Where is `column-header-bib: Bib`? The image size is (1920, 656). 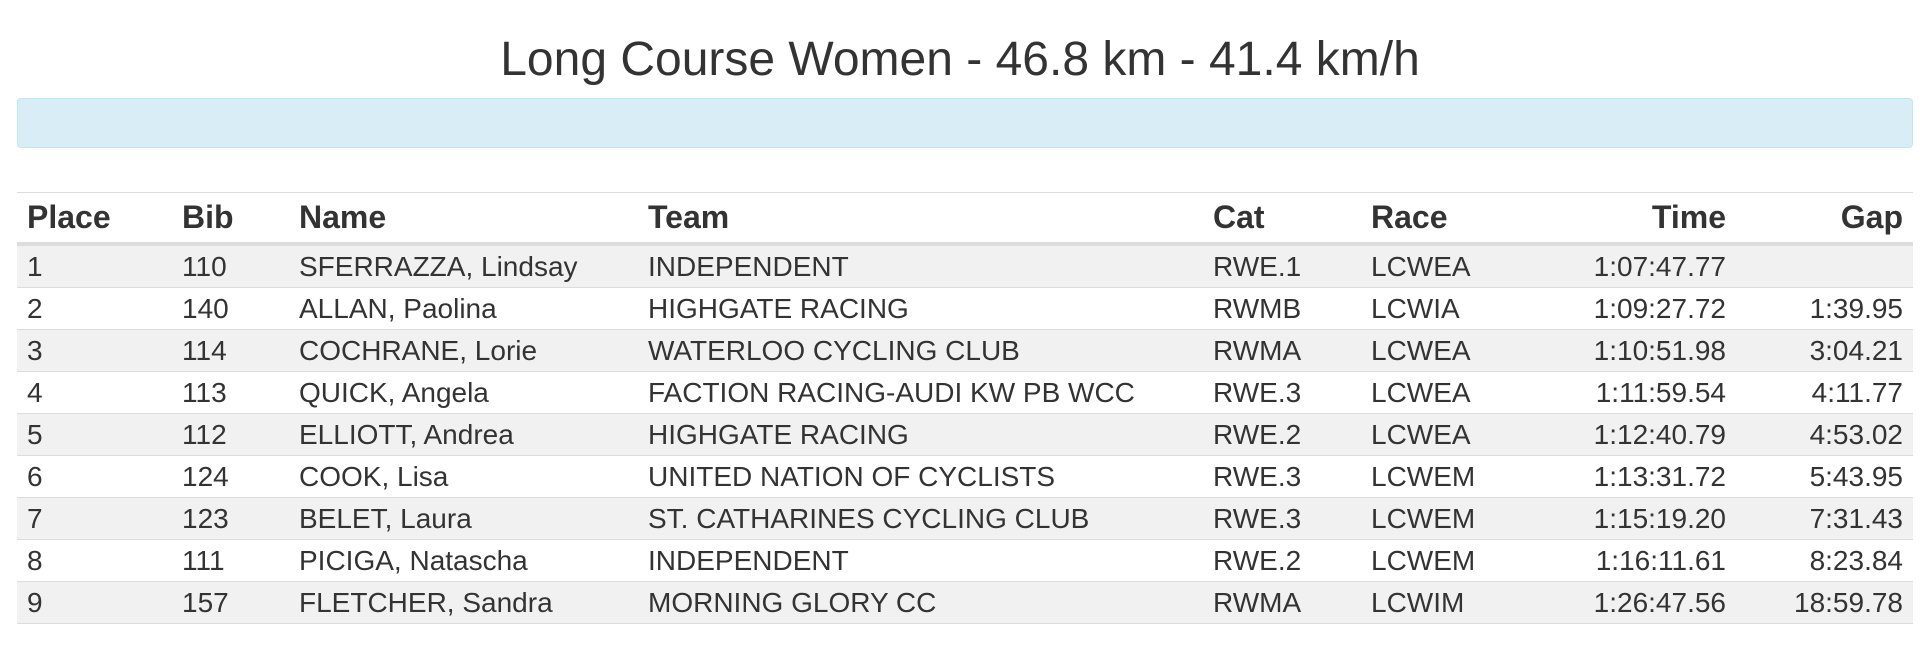
column-header-bib: Bib is located at coordinates (230, 219).